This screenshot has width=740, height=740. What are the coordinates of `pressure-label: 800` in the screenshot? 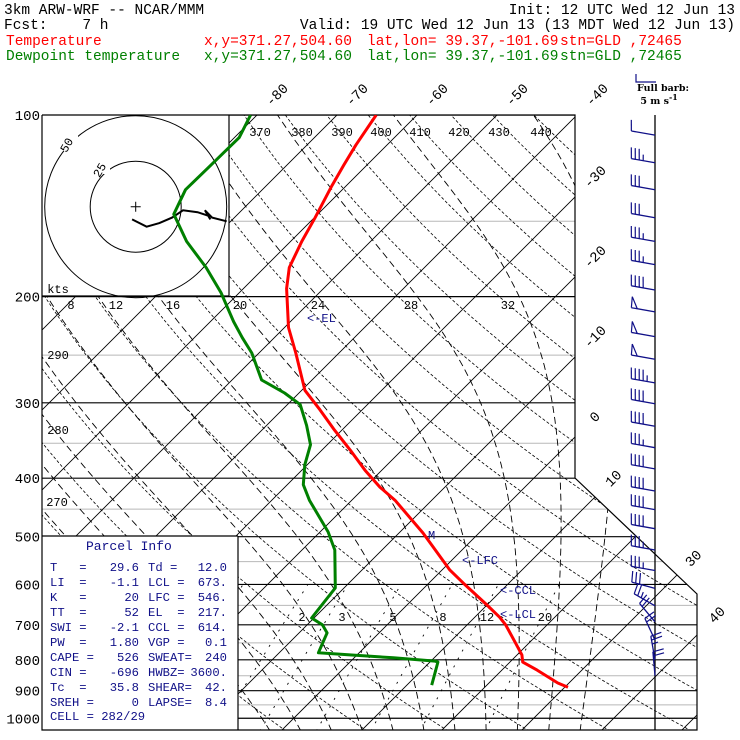 It's located at (27, 662).